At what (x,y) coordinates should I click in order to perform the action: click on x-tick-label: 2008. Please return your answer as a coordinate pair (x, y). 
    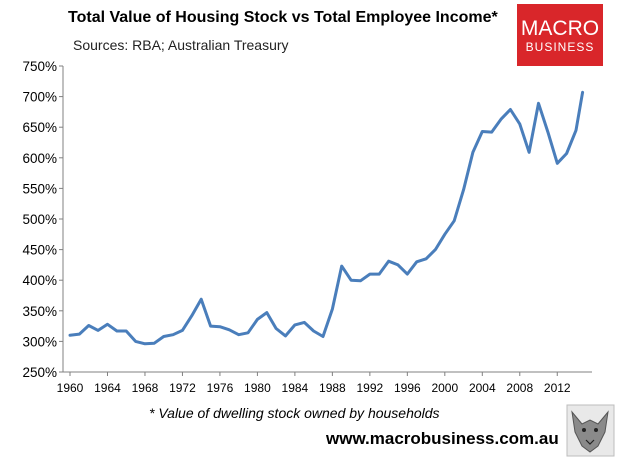
    Looking at the image, I should click on (519, 388).